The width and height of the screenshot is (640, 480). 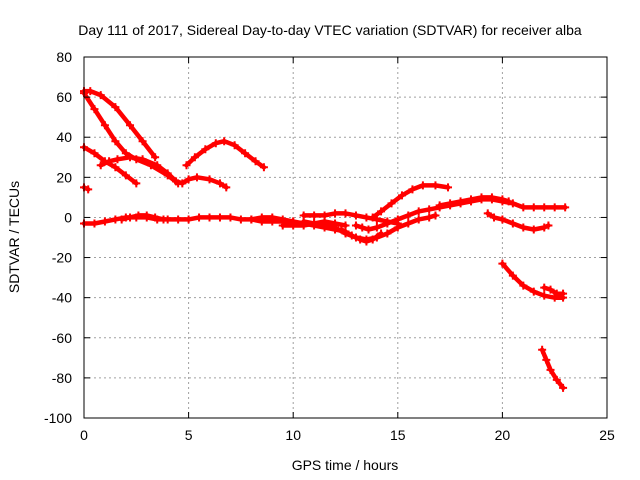 I want to click on x-tick-label: 5, so click(x=189, y=435).